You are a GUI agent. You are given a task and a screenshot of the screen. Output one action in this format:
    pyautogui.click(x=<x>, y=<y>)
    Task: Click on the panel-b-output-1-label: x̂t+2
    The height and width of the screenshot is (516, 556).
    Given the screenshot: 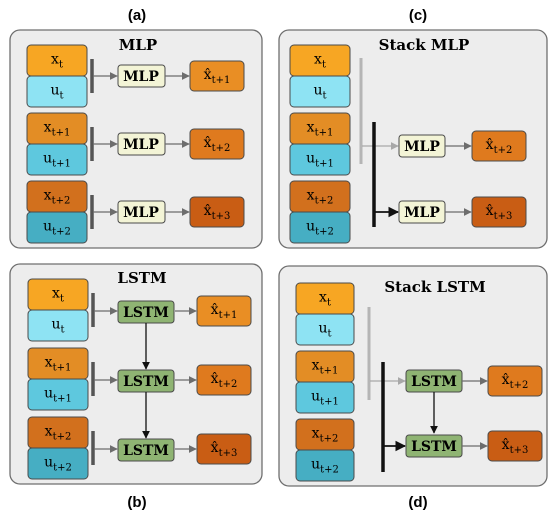 What is the action you would take?
    pyautogui.click(x=224, y=380)
    